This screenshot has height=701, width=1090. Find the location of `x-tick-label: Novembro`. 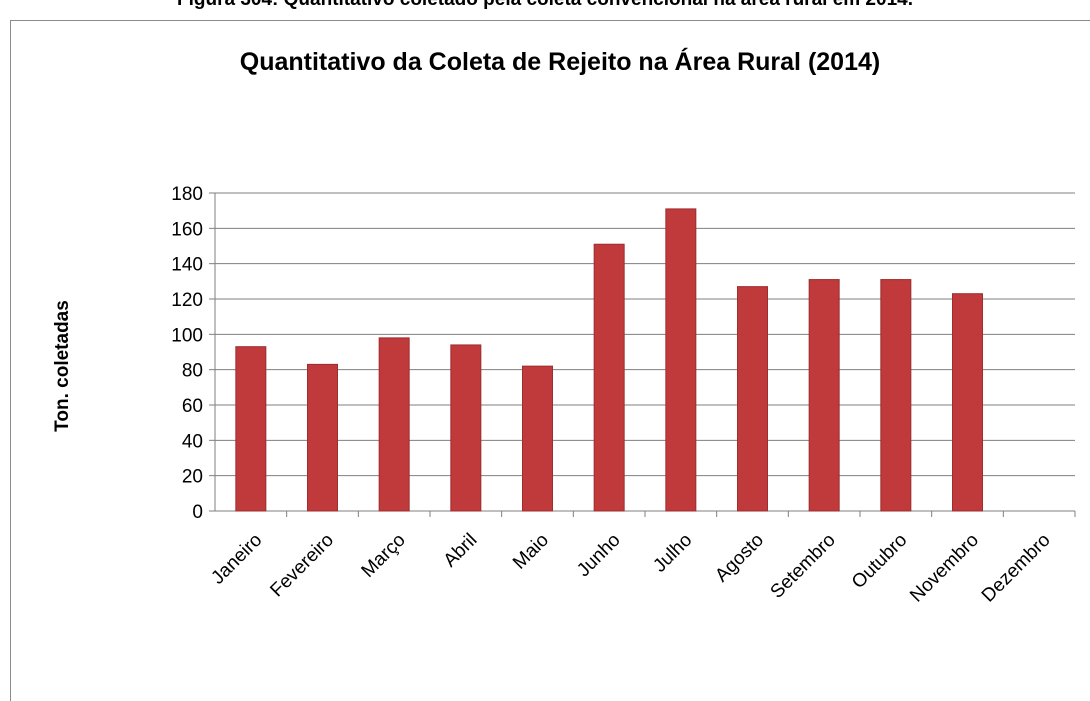

x-tick-label: Novembro is located at coordinates (944, 568).